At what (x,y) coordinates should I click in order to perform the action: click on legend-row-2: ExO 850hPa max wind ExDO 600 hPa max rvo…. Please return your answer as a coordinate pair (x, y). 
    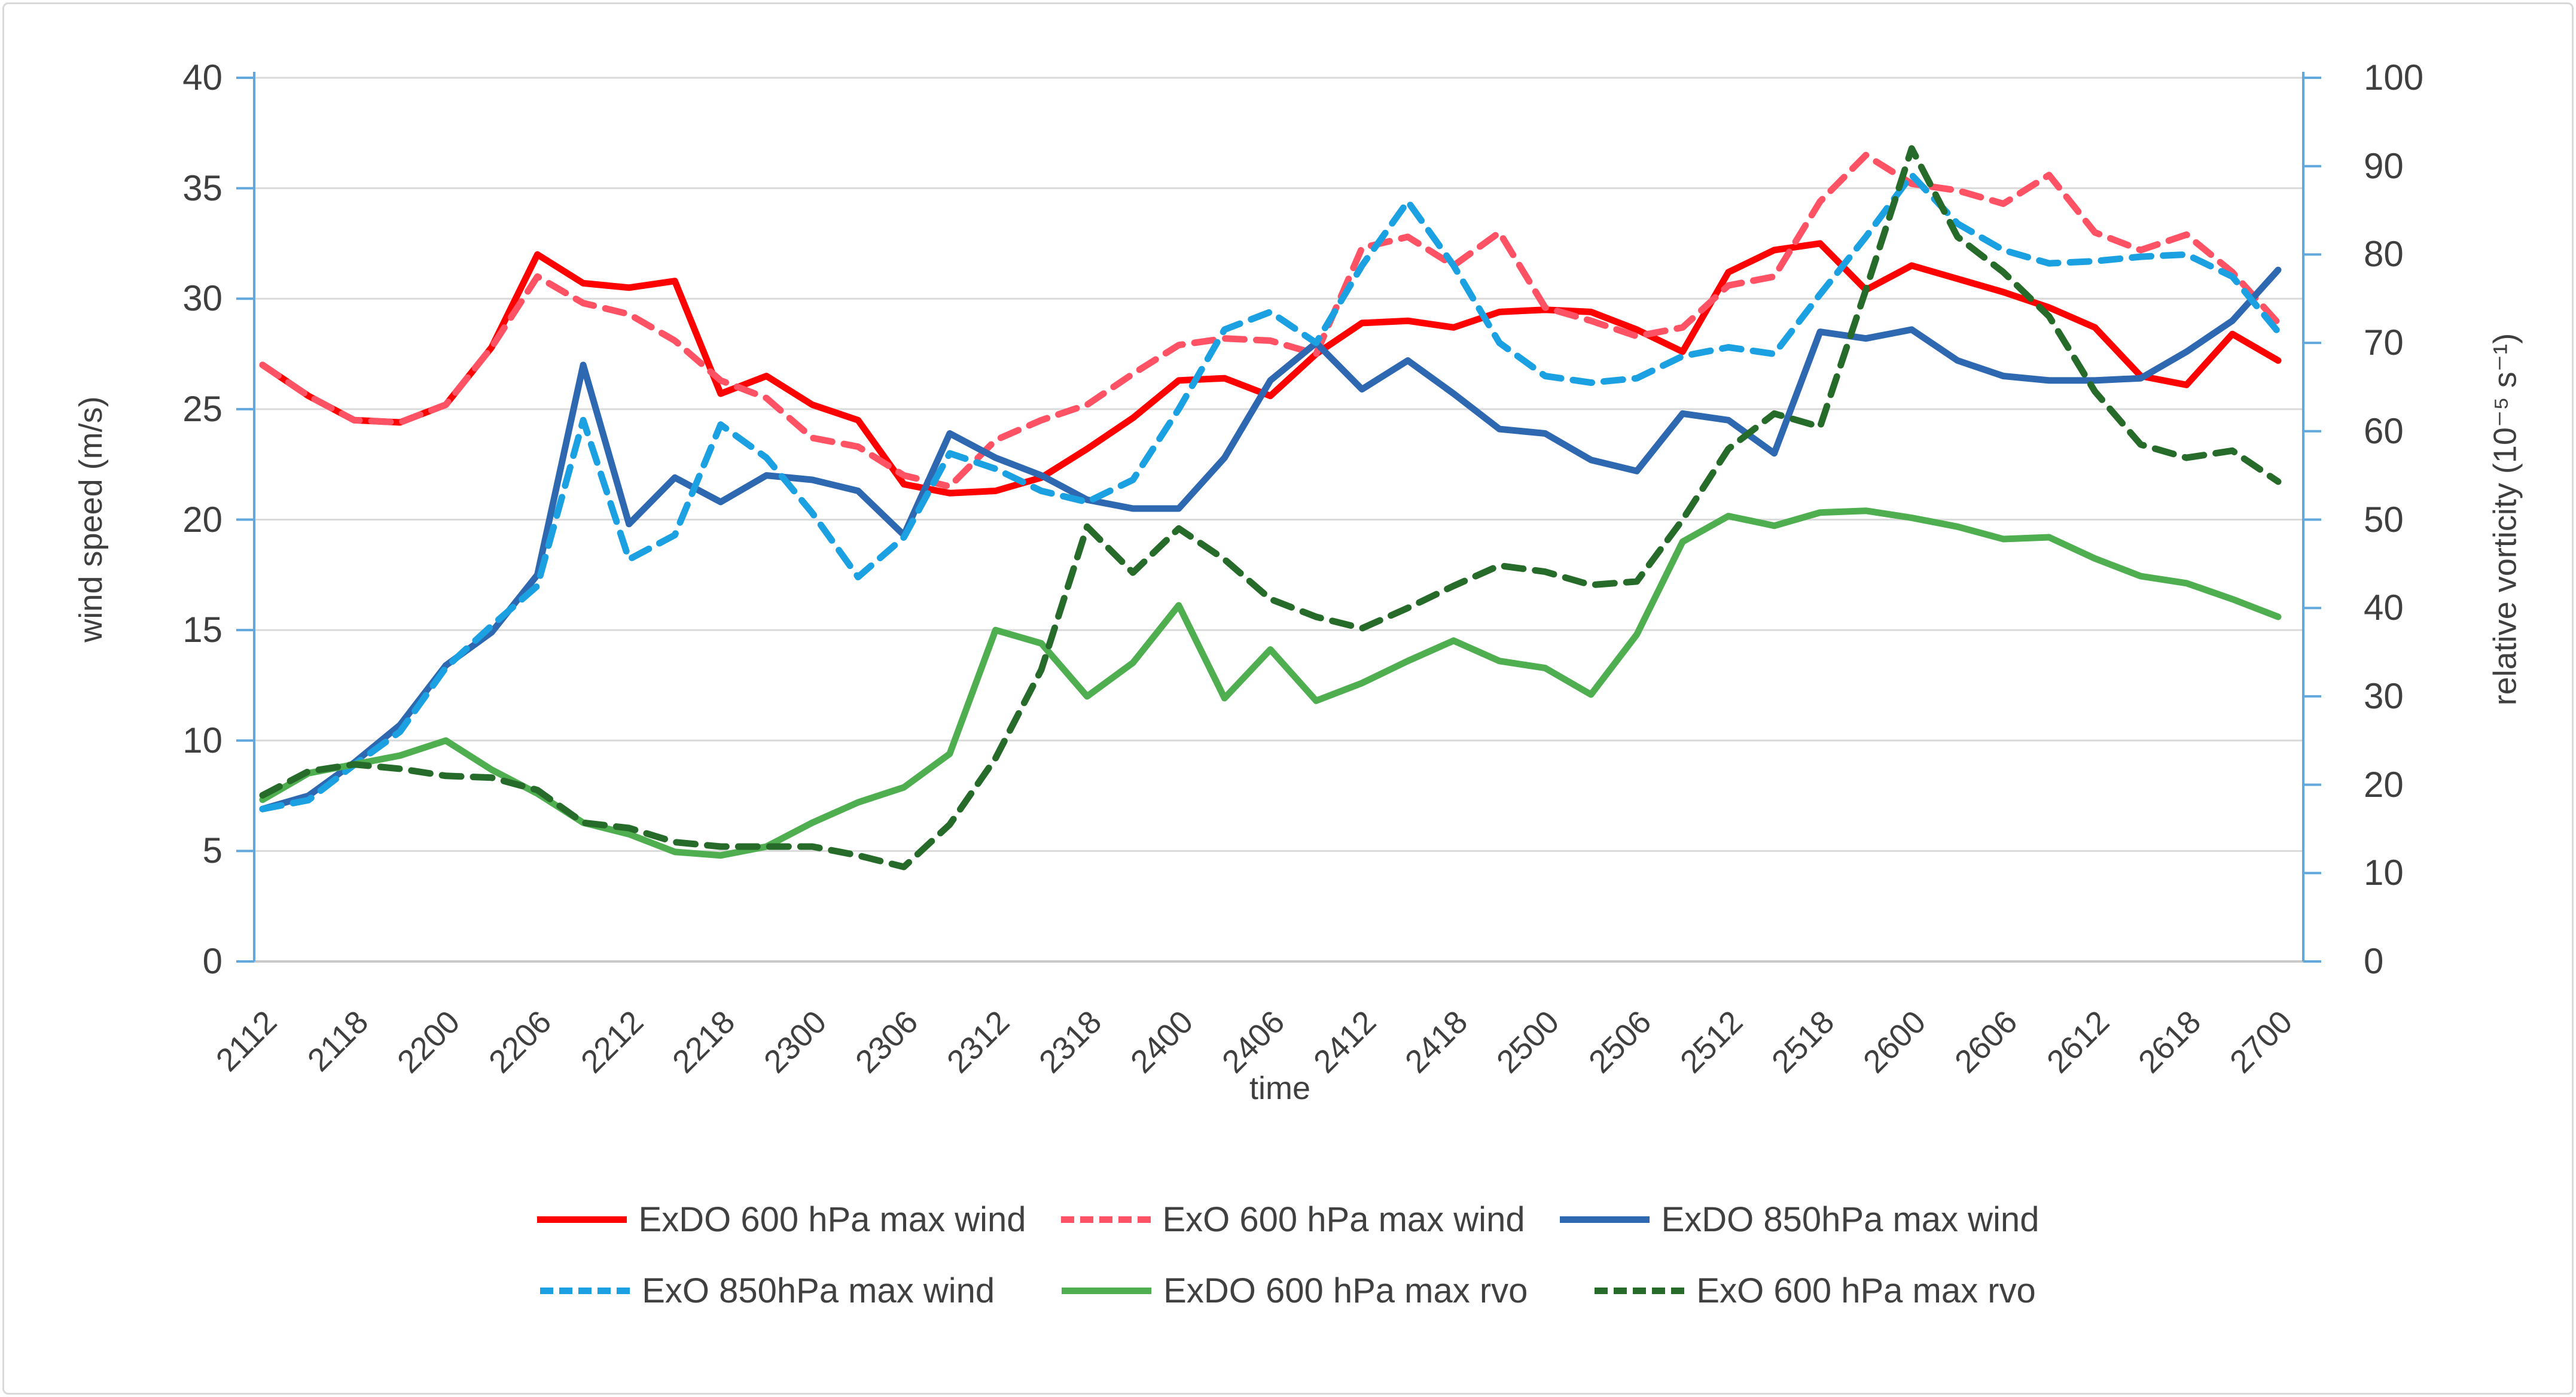
    Looking at the image, I should click on (1288, 1291).